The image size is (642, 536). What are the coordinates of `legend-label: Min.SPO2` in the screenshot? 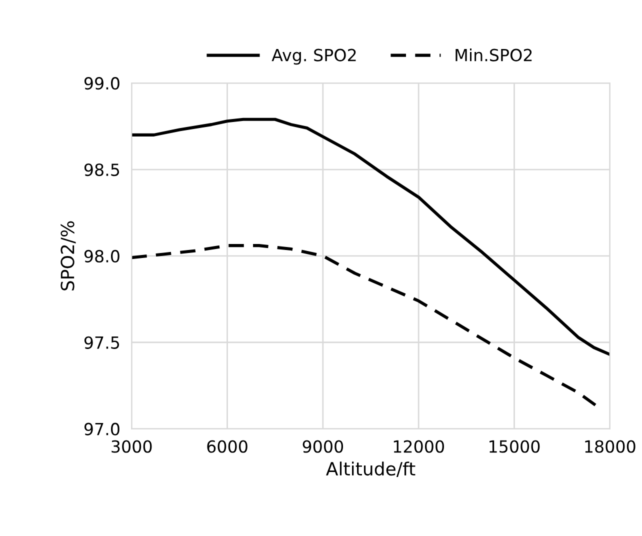 It's located at (494, 55).